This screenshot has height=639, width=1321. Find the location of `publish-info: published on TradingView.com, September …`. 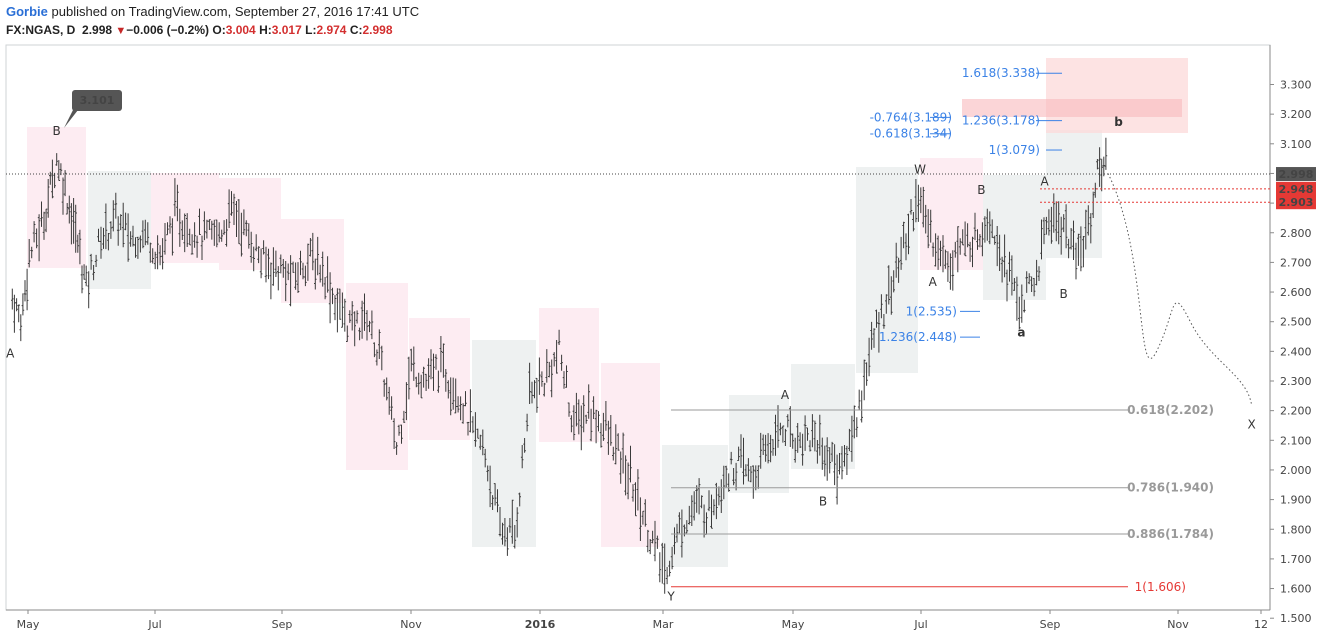

publish-info: published on TradingView.com, September … is located at coordinates (233, 11).